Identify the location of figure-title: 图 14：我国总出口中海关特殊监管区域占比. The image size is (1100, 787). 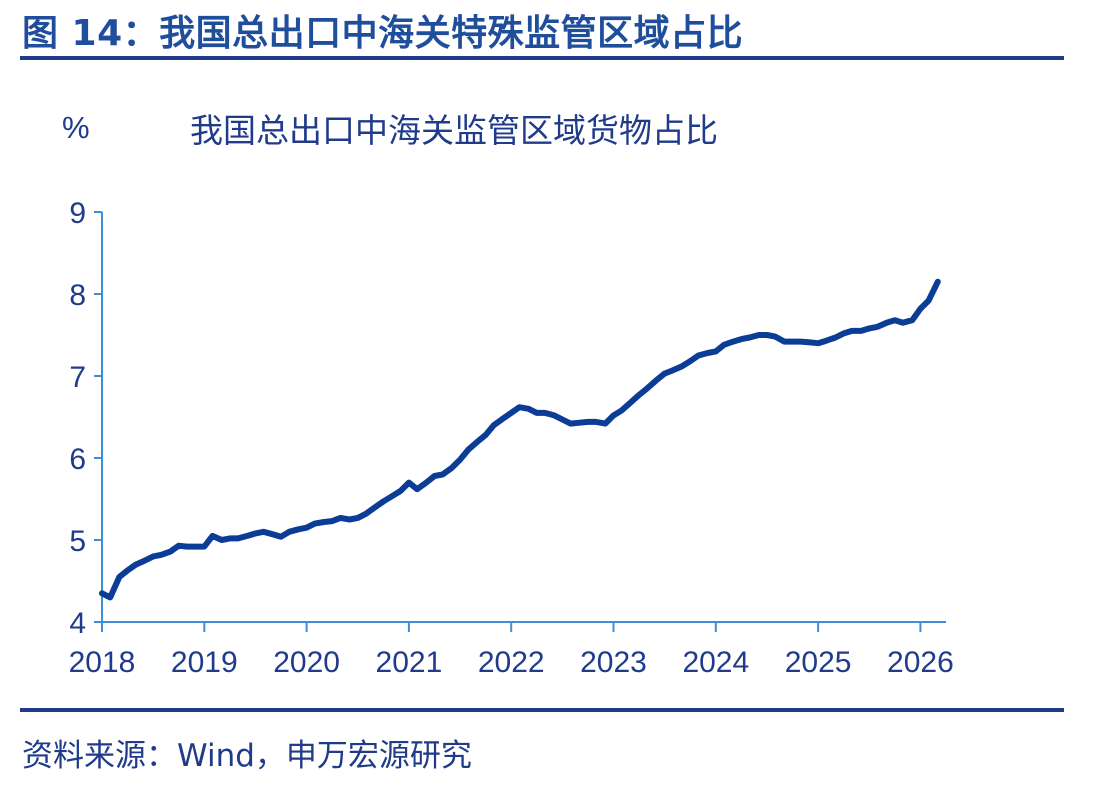
(383, 33).